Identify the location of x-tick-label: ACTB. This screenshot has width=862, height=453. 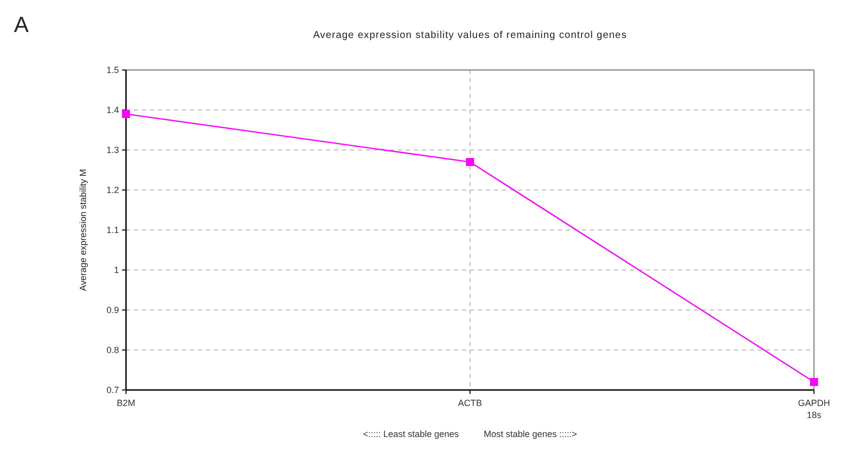
(470, 403).